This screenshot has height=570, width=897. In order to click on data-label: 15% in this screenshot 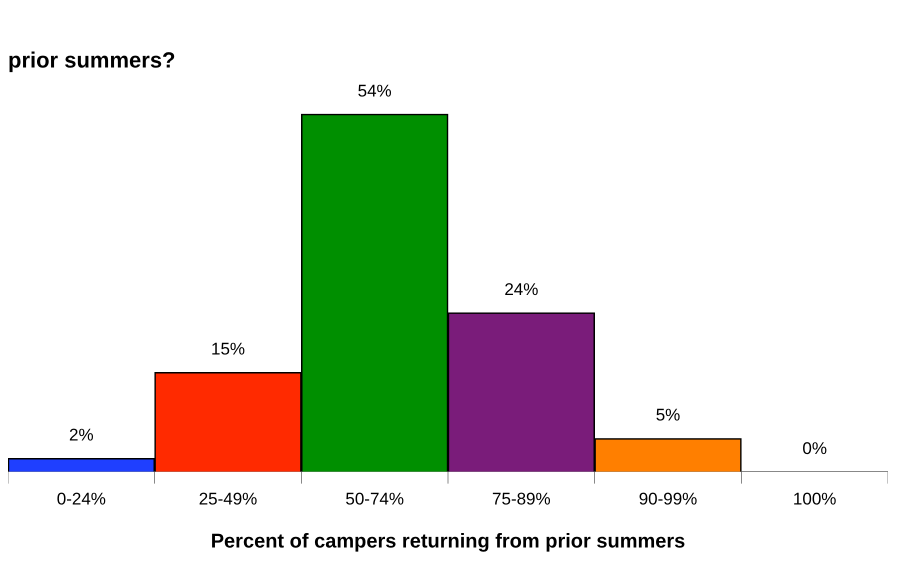, I will do `click(228, 348)`.